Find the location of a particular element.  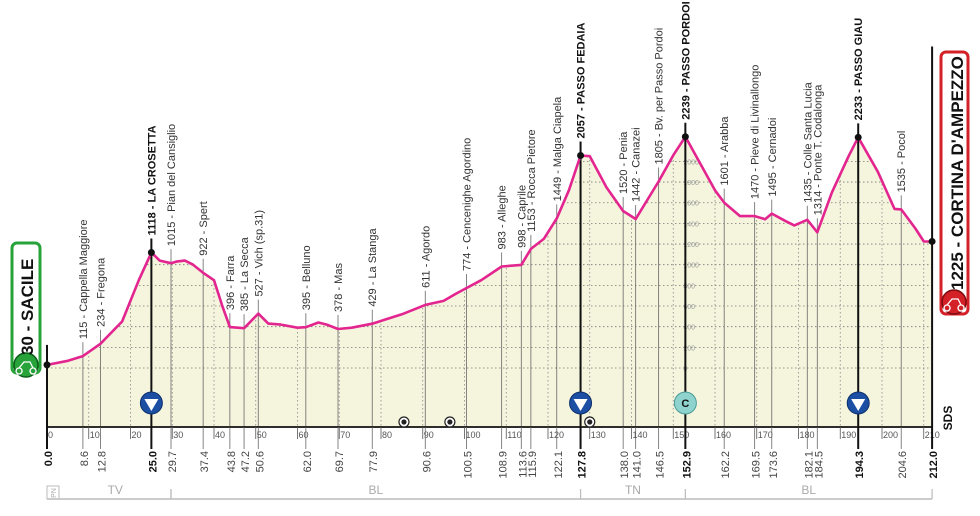

y-tick-label: 200 is located at coordinates (689, 348).